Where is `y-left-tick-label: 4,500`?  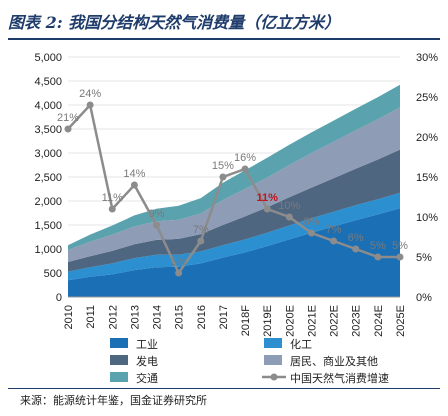 y-left-tick-label: 4,500 is located at coordinates (48, 82).